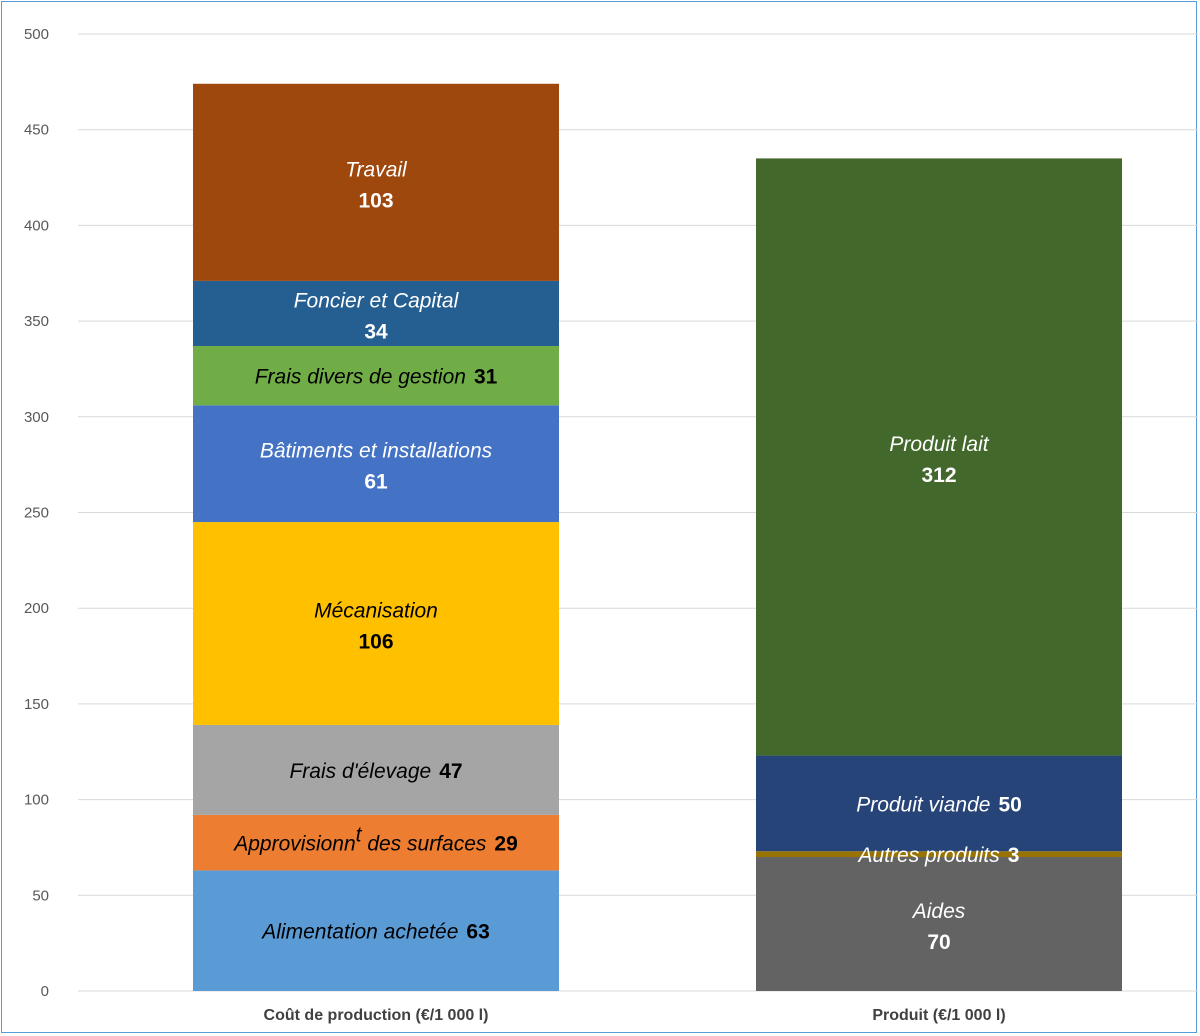  What do you see at coordinates (36, 225) in the screenshot?
I see `y-tick-label: 400` at bounding box center [36, 225].